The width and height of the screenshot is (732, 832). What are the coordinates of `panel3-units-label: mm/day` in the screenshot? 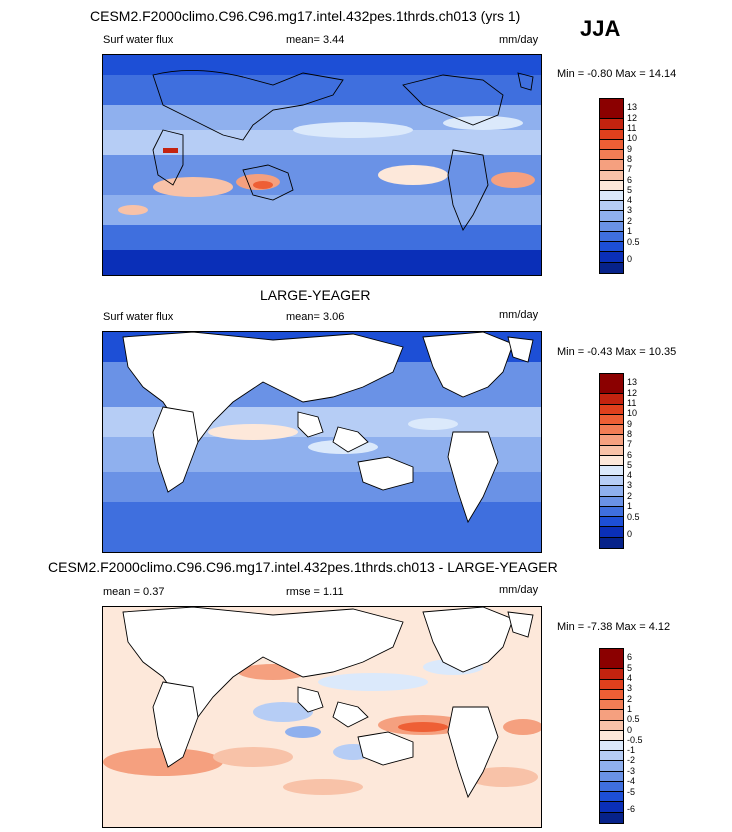 It's located at (519, 590).